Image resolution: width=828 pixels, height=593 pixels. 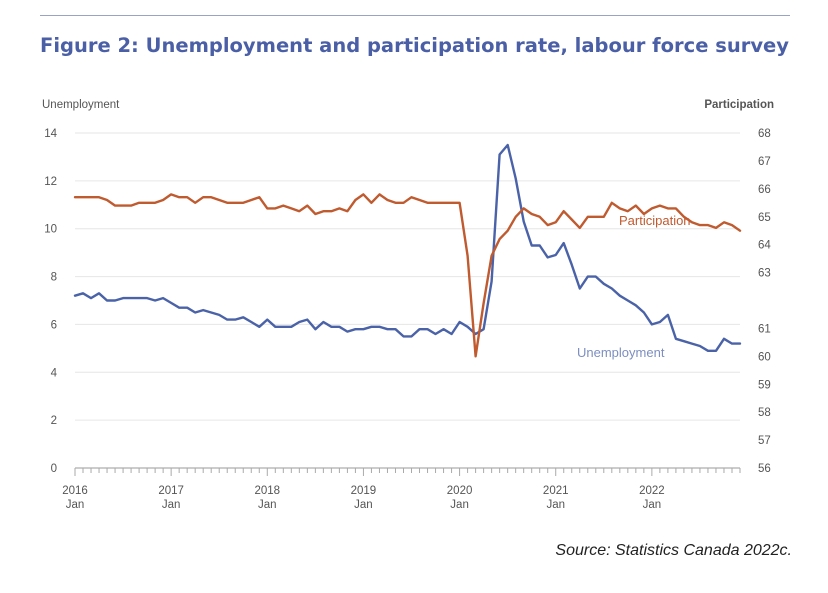 I want to click on source-note: Source: Statistics Canada 2022c., so click(x=673, y=550).